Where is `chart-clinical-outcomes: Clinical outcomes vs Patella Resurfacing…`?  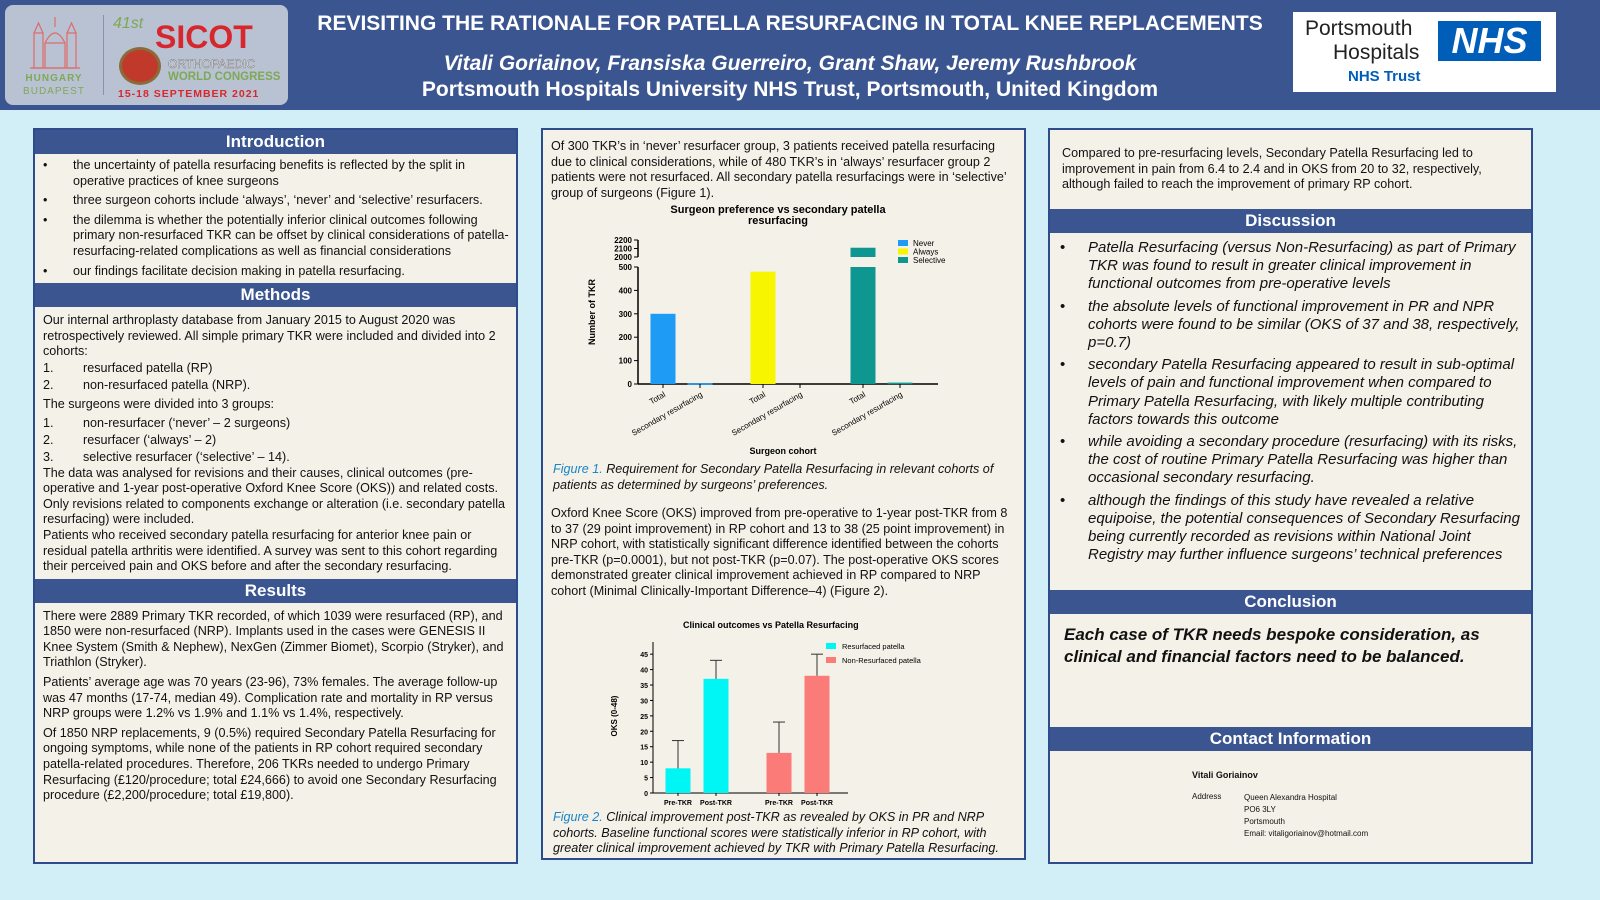
chart-clinical-outcomes: Clinical outcomes vs Patella Resurfacing… is located at coordinates (766, 713).